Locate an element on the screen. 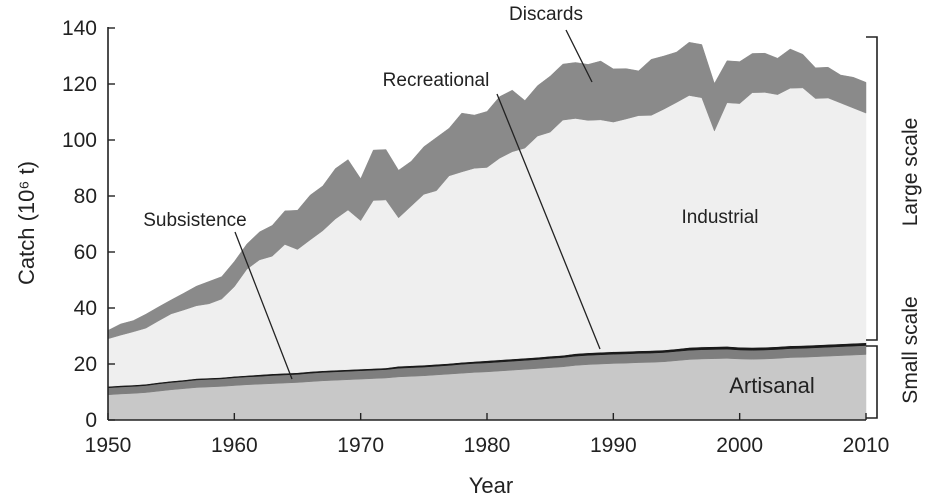 The width and height of the screenshot is (926, 501). x-tick-label-1980: 1980 is located at coordinates (487, 445).